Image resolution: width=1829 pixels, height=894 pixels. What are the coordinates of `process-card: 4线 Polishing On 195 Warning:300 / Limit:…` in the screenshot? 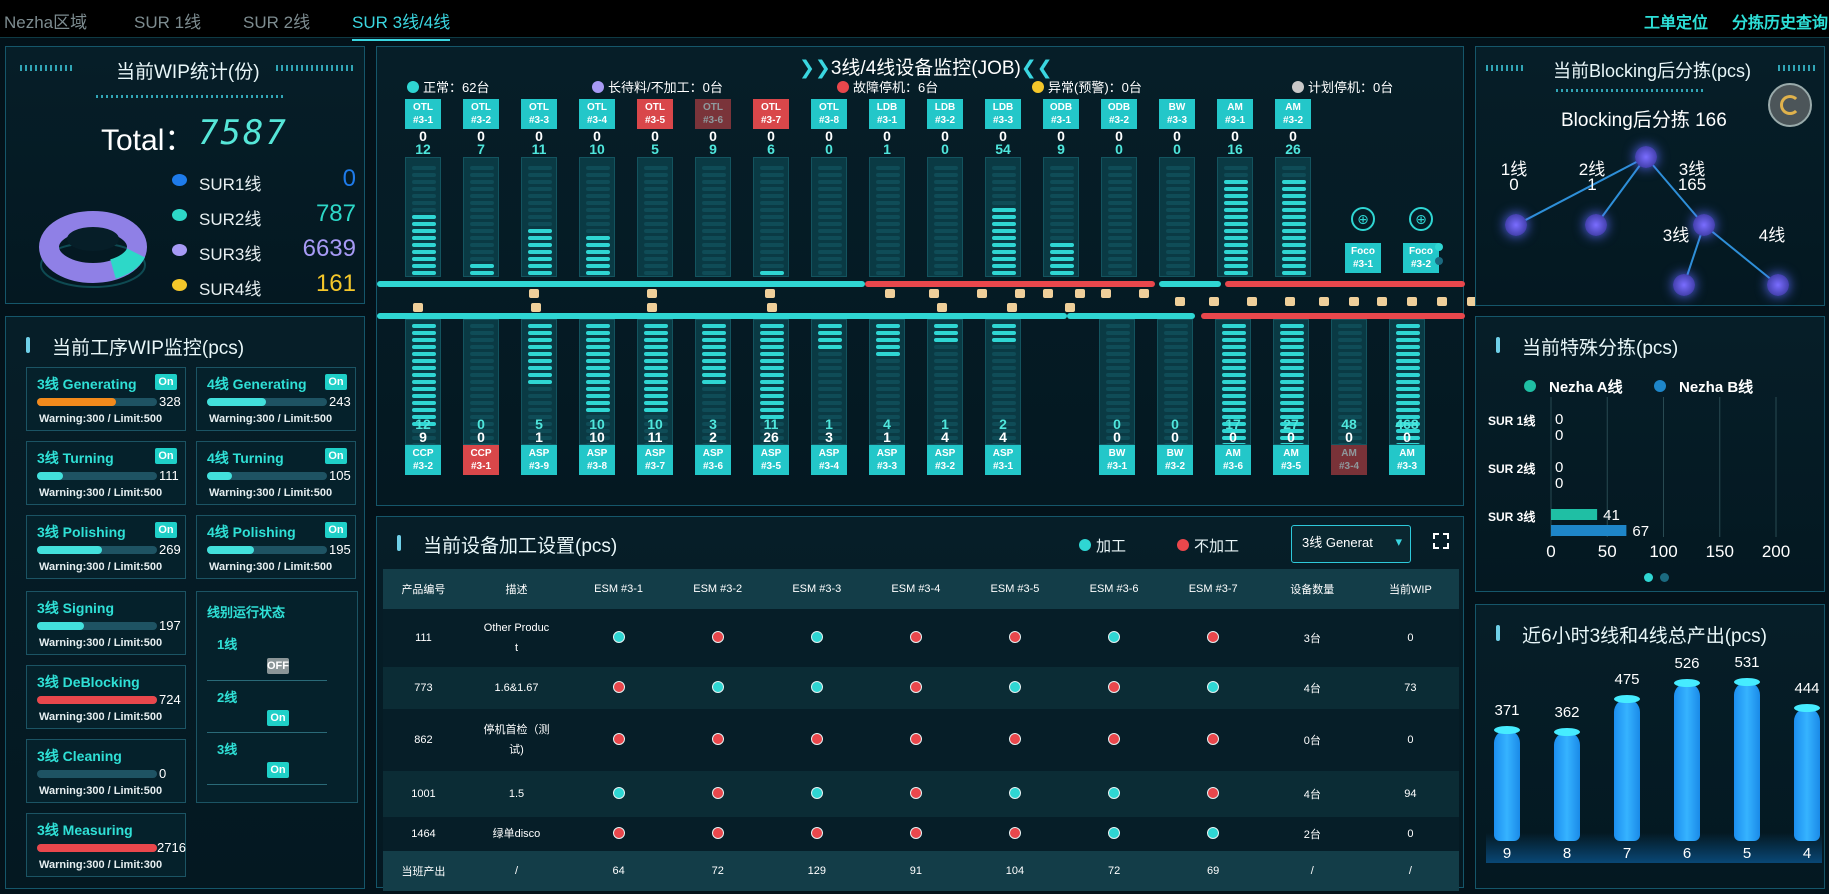 It's located at (276, 547).